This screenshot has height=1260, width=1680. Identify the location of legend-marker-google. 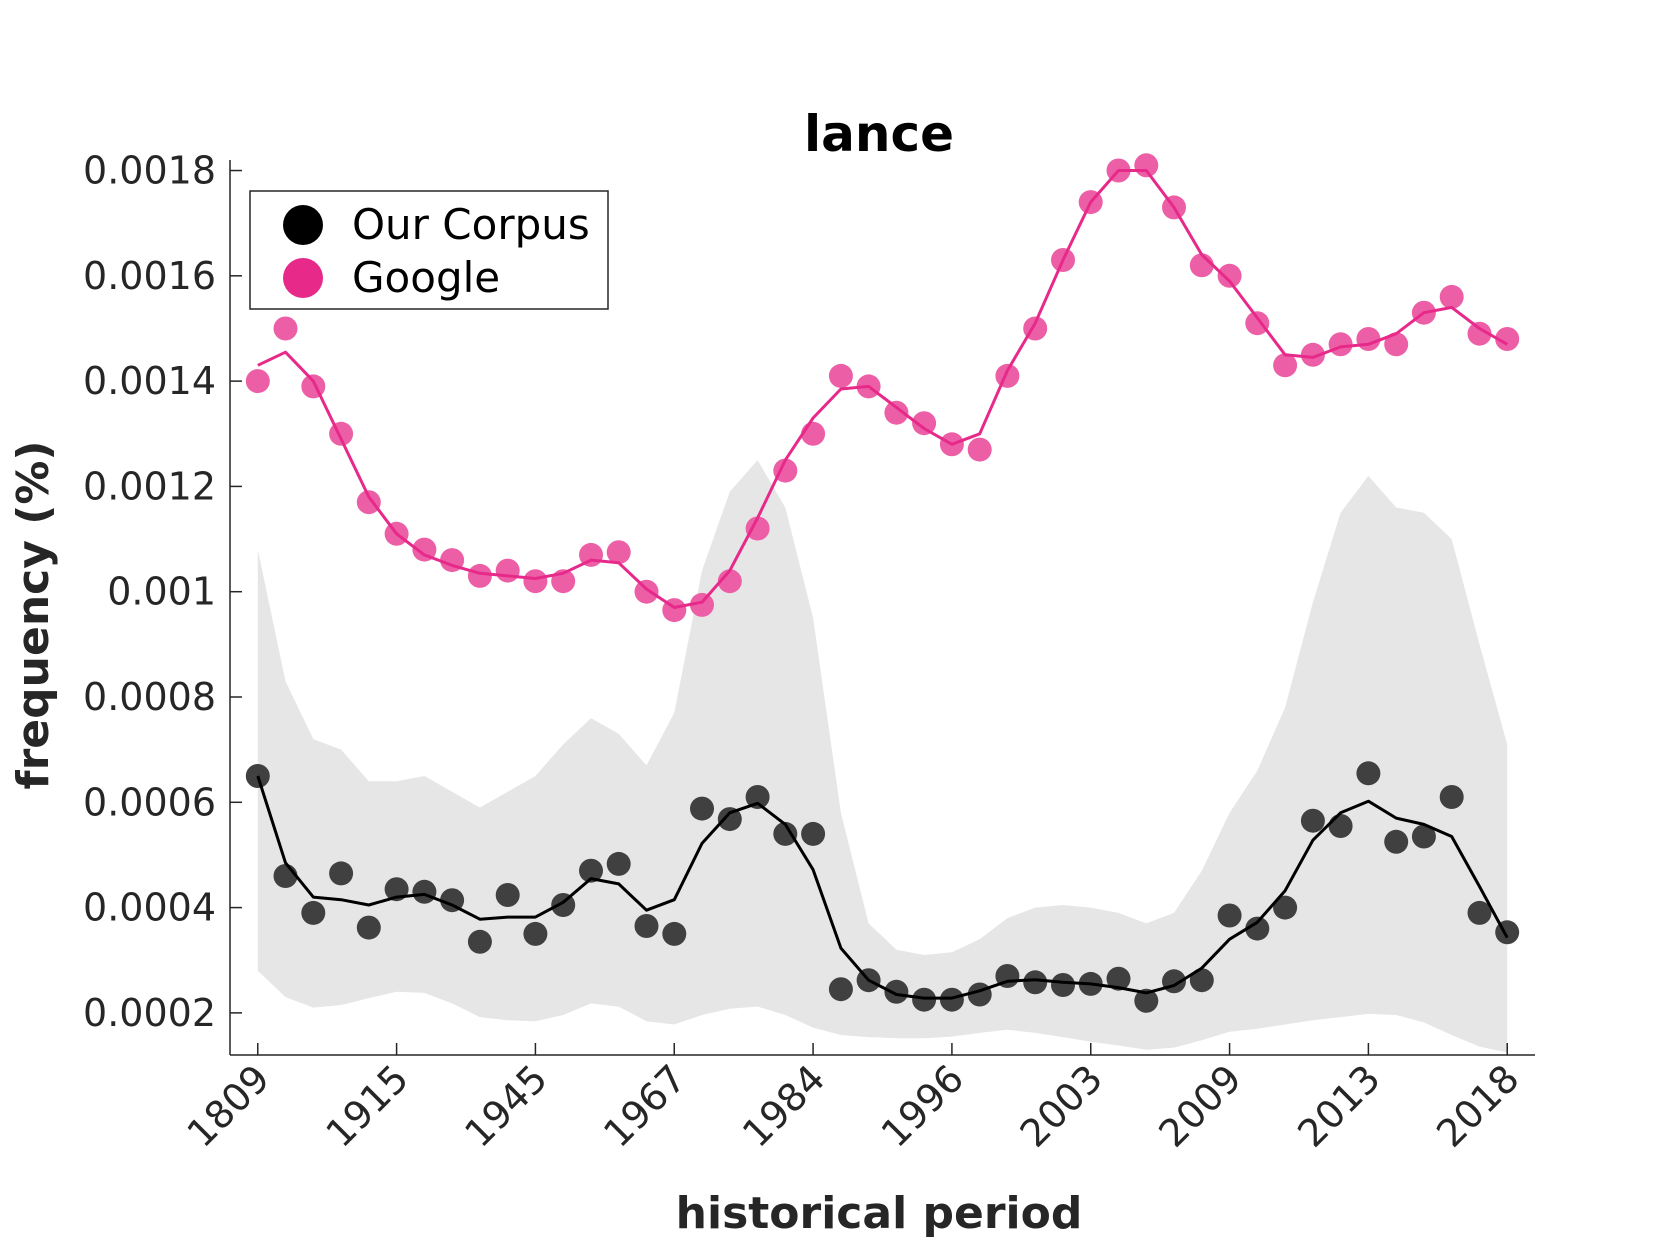
(303, 278).